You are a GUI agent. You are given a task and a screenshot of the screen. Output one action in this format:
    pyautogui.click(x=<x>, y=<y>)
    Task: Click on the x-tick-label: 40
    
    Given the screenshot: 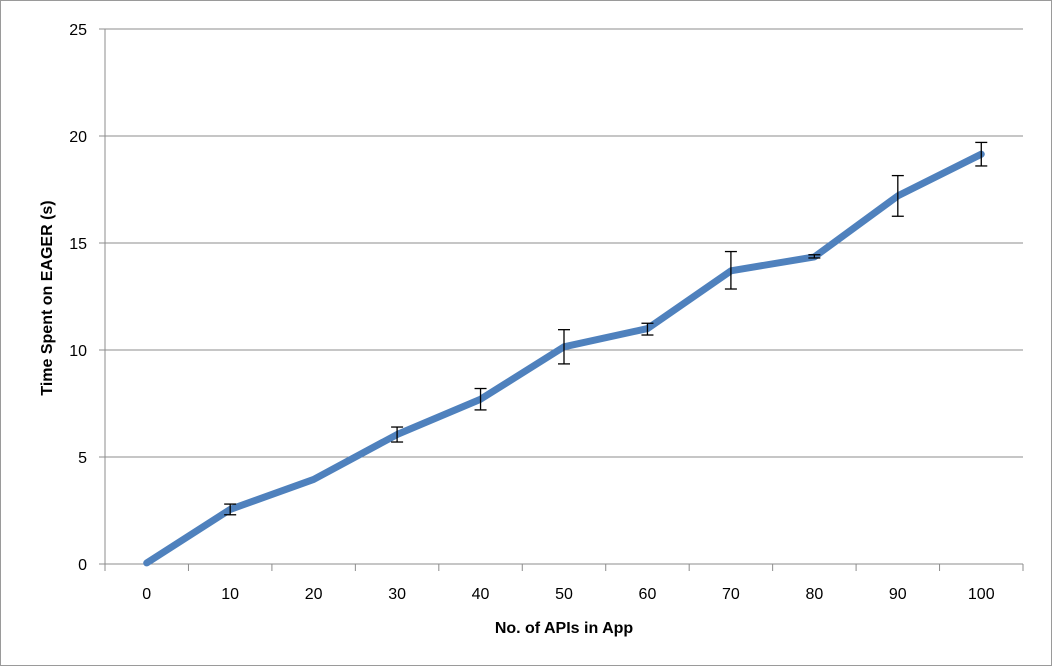 What is the action you would take?
    pyautogui.click(x=481, y=594)
    